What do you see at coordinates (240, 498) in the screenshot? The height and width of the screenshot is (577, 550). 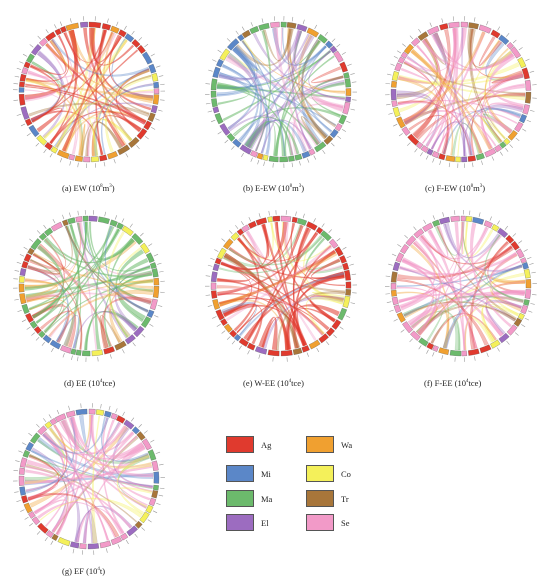 I see `legend-swatch-ma` at bounding box center [240, 498].